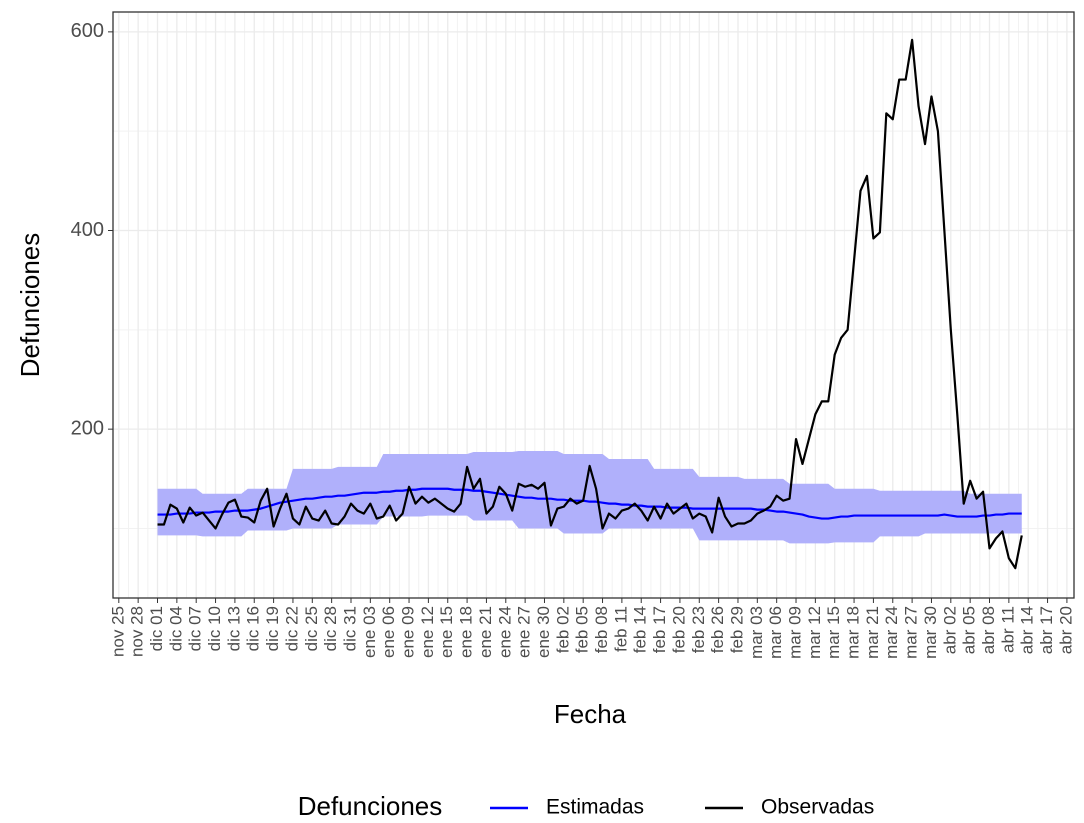 This screenshot has height=823, width=1084. Describe the element at coordinates (595, 807) in the screenshot. I see `legend-label: Estimadas` at that location.